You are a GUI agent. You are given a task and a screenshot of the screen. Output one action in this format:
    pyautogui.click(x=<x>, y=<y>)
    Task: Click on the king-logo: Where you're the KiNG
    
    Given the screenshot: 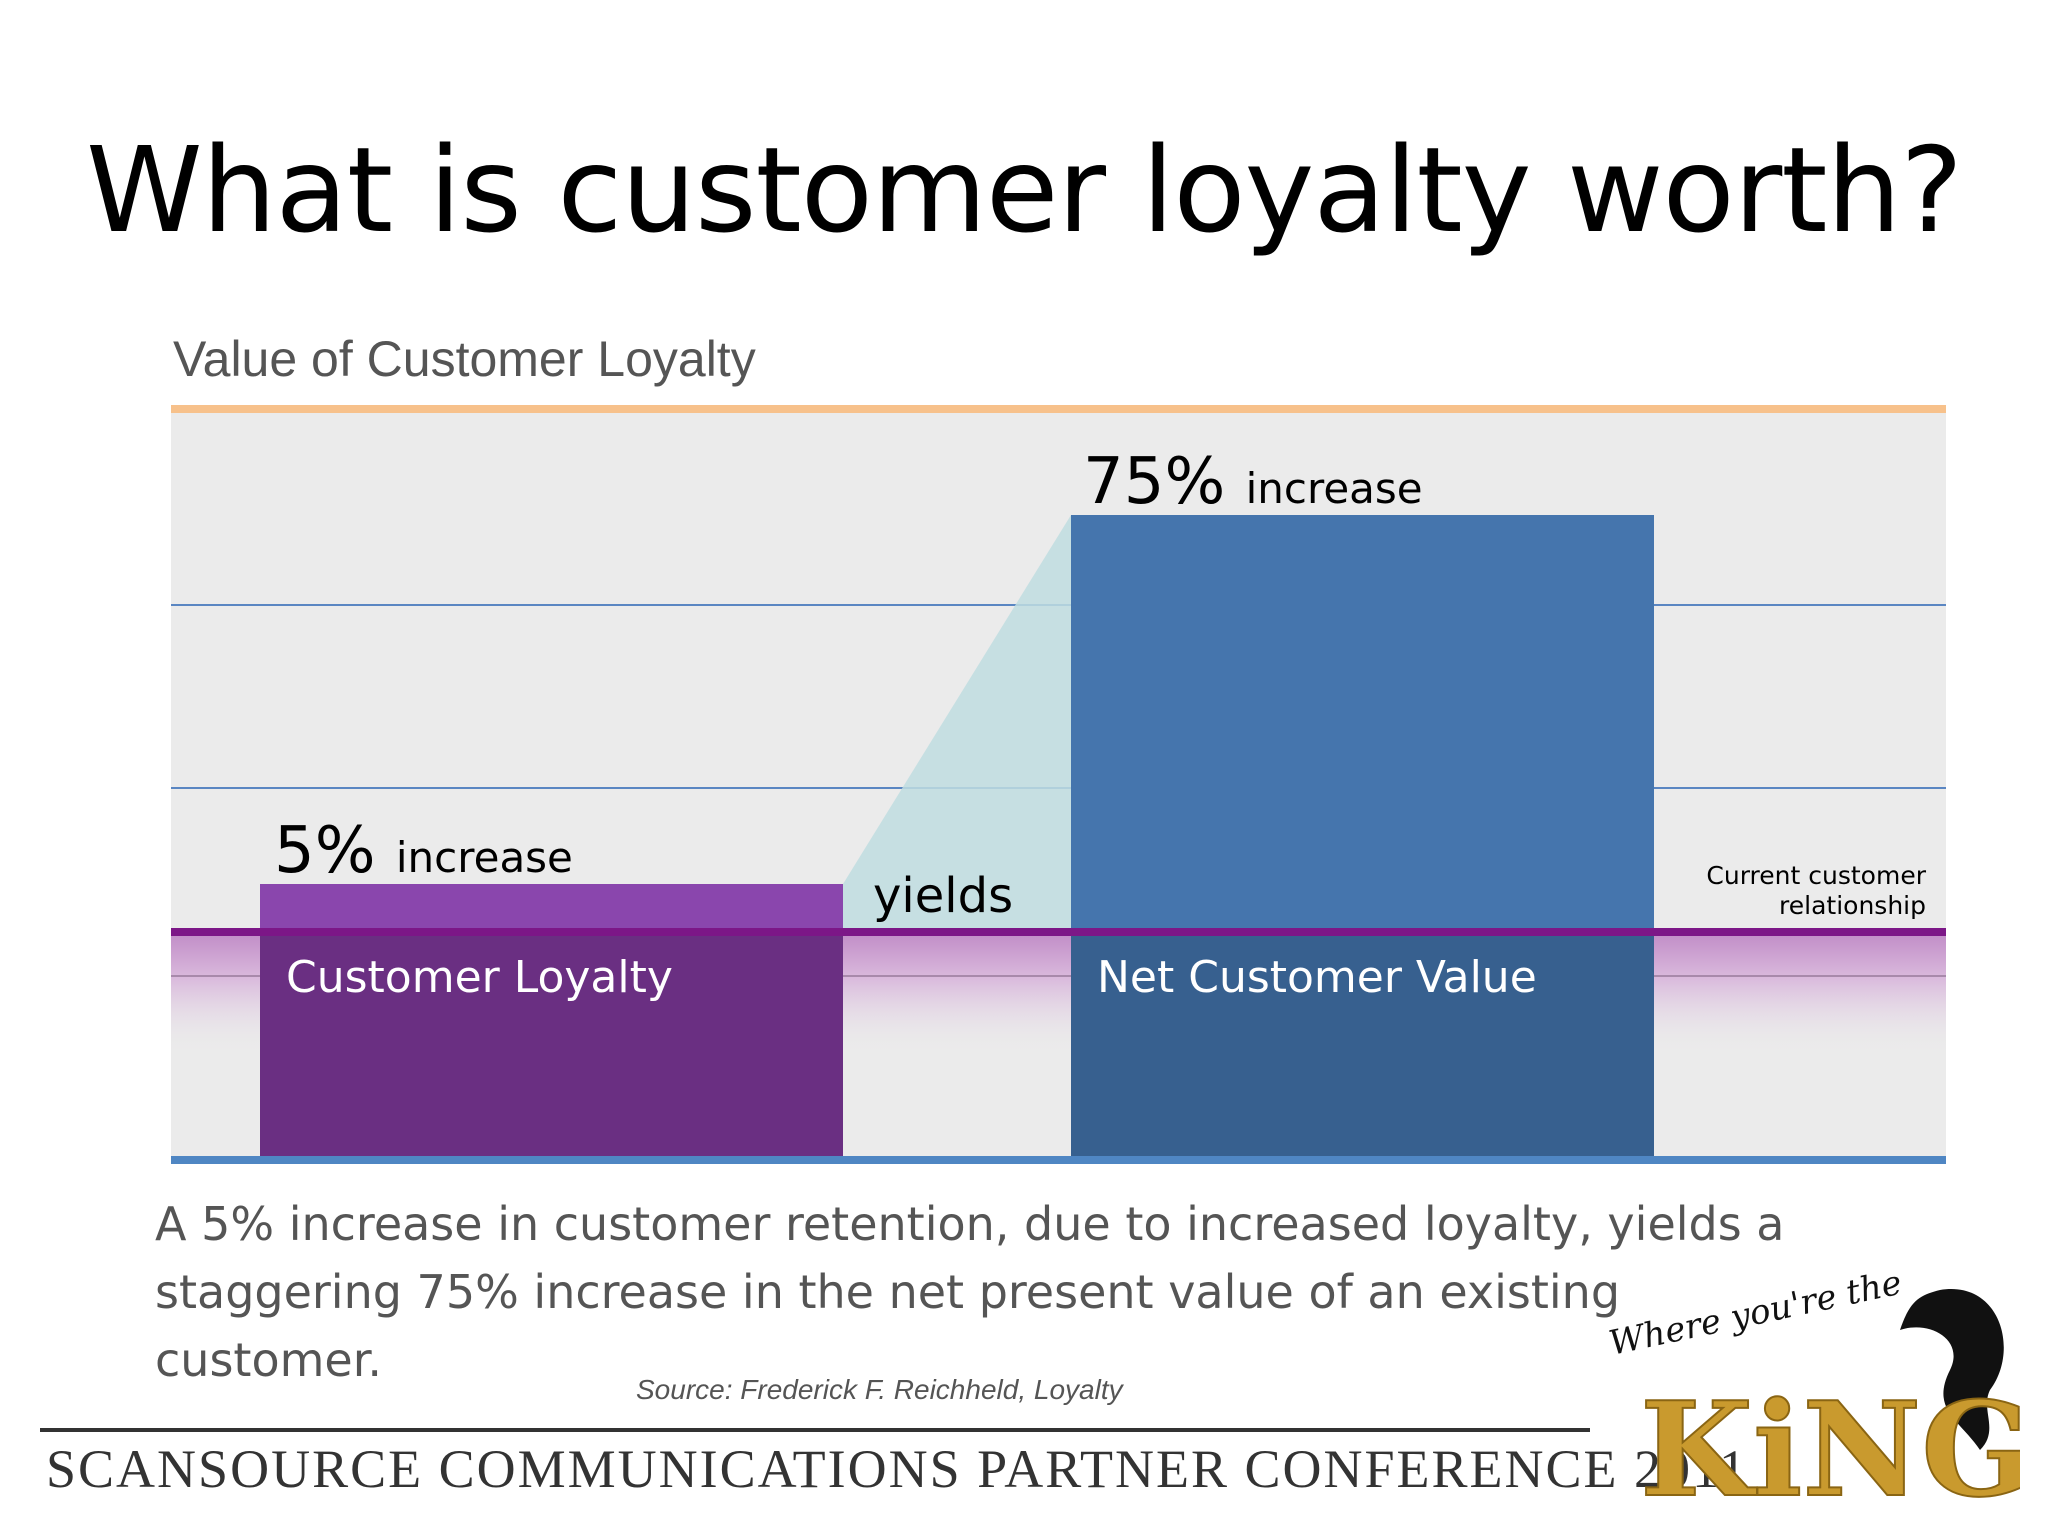 What is the action you would take?
    pyautogui.click(x=1813, y=1395)
    